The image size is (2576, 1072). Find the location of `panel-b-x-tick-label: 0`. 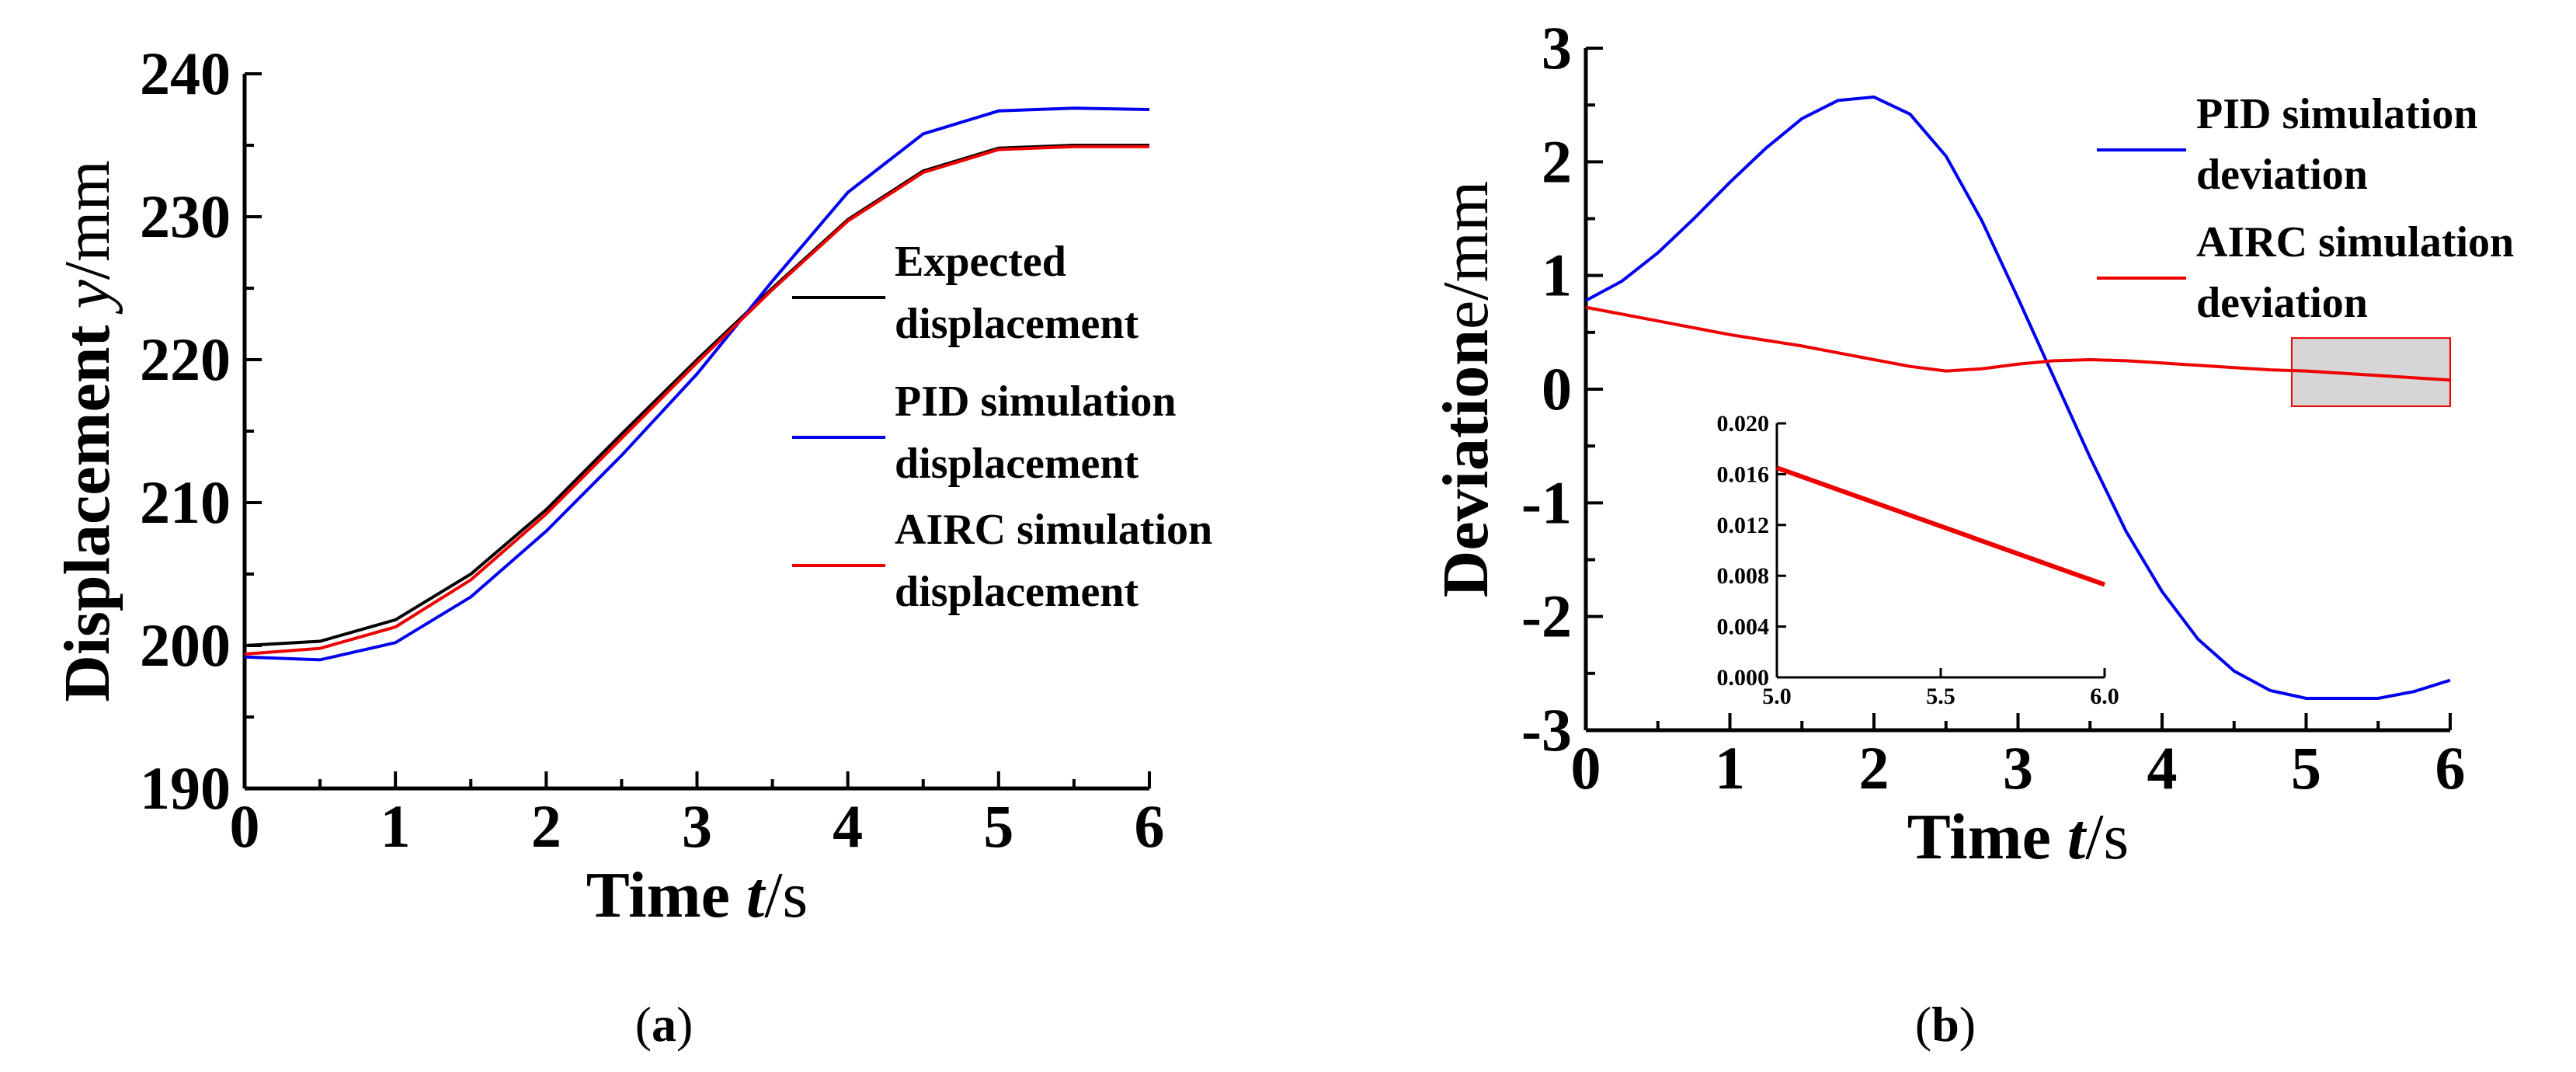

panel-b-x-tick-label: 0 is located at coordinates (1586, 768).